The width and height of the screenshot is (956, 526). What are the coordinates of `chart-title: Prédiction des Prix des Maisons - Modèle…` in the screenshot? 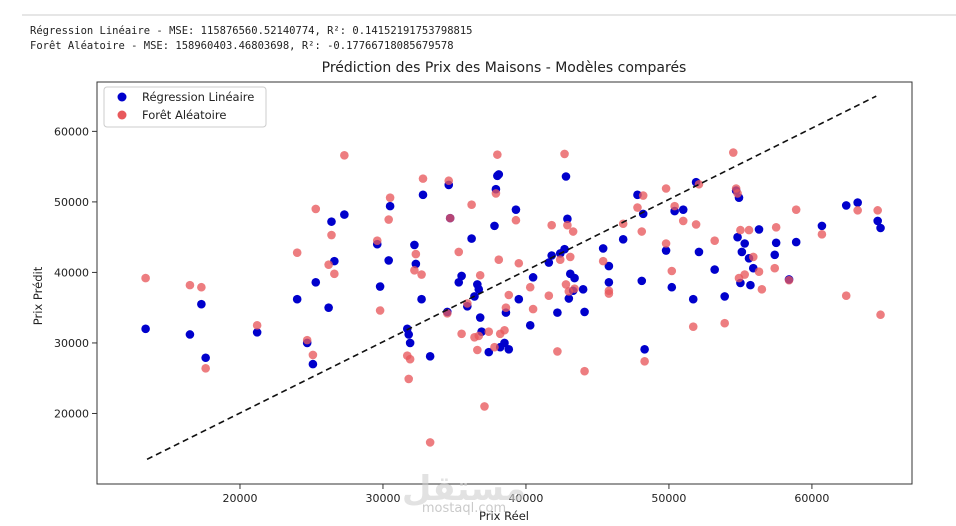 It's located at (504, 68).